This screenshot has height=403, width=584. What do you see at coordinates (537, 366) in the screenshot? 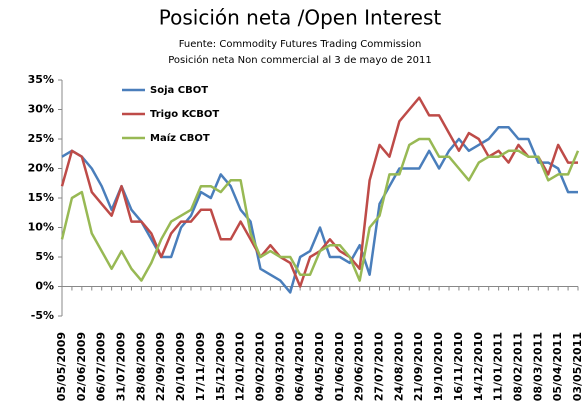
I see `x-tick-label: 08/03/2011` at bounding box center [537, 366].